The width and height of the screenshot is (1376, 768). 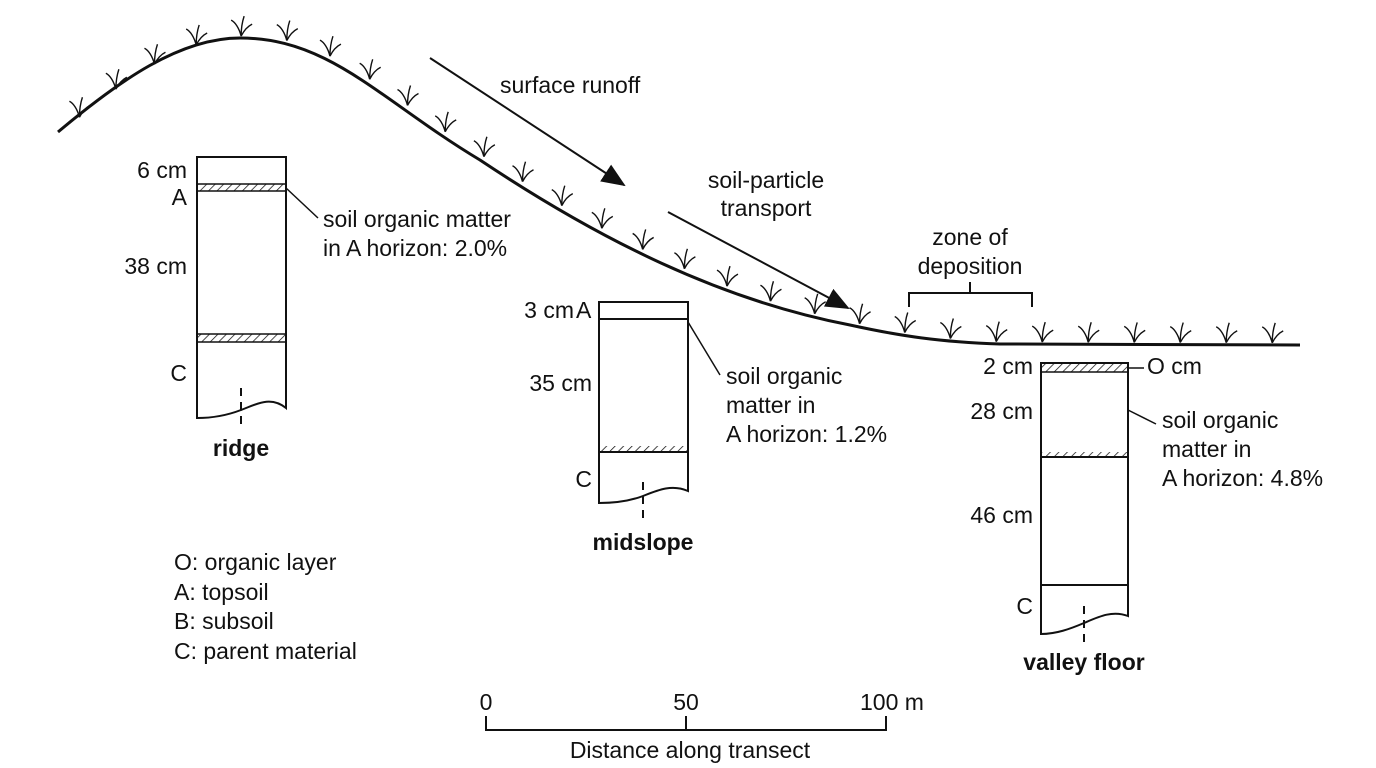 What do you see at coordinates (766, 180) in the screenshot?
I see `transport-label: soil-particle` at bounding box center [766, 180].